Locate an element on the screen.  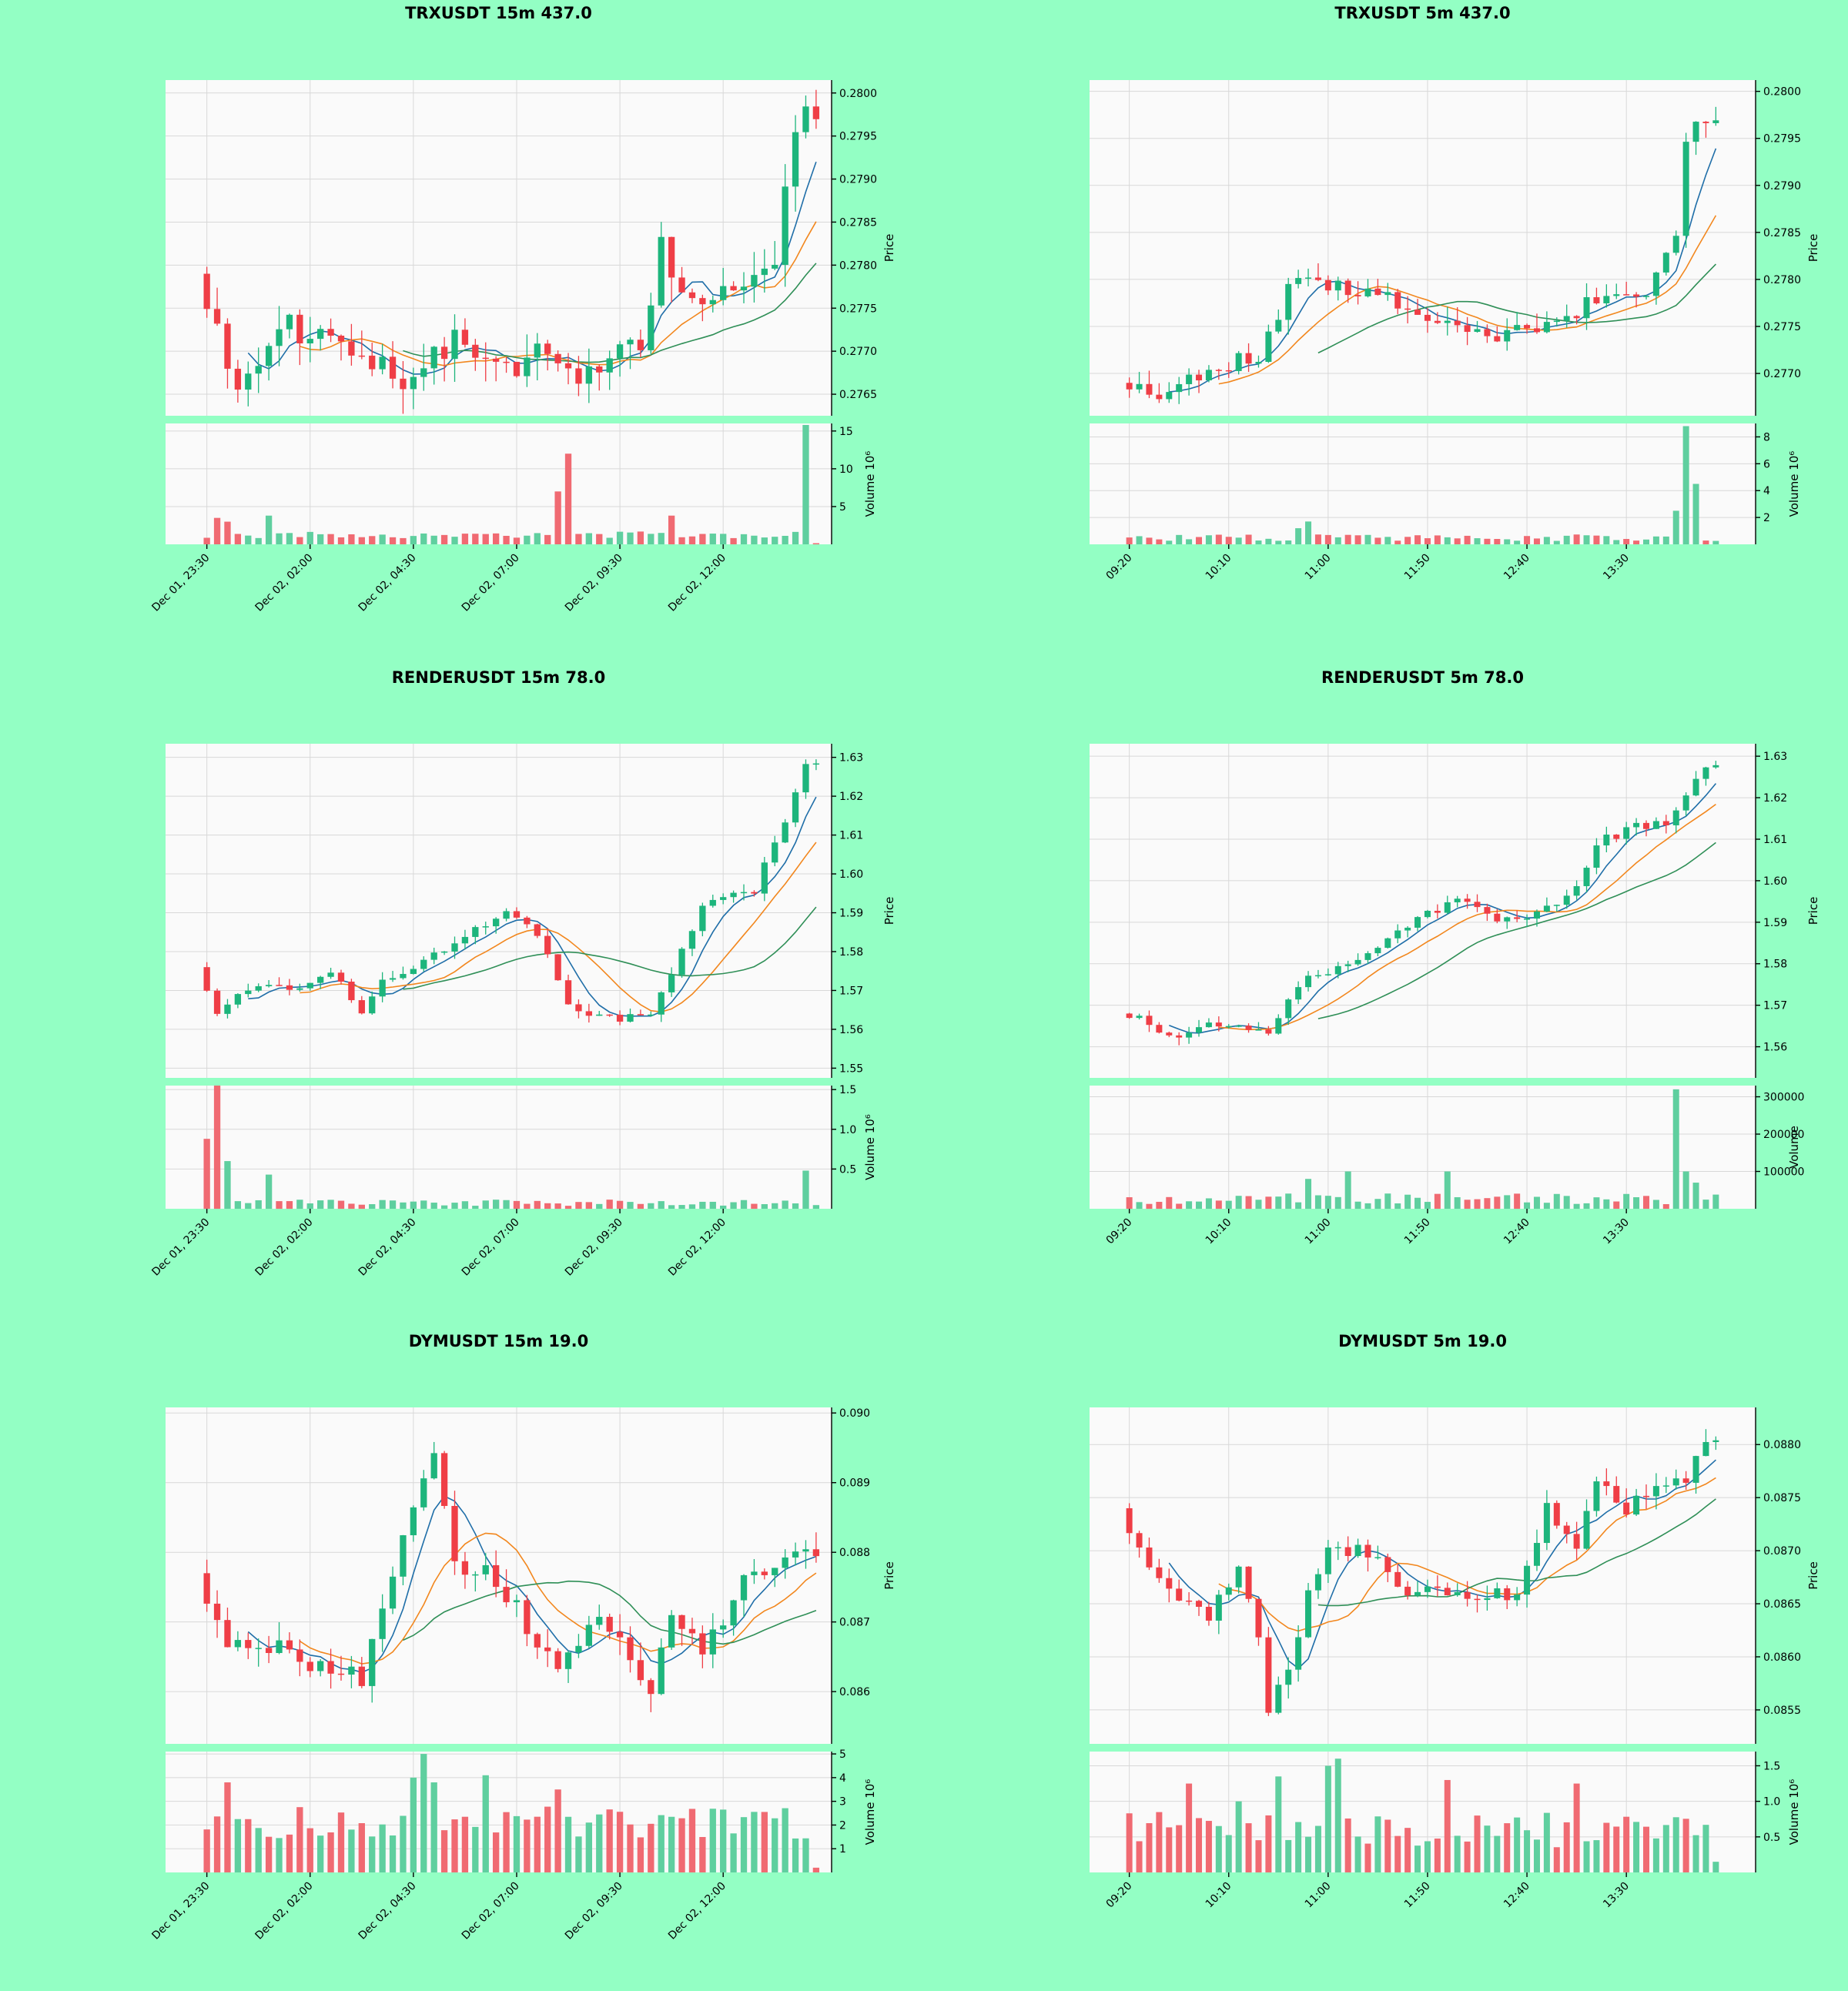
price-tick-label: 0.0860 is located at coordinates (1782, 1657).